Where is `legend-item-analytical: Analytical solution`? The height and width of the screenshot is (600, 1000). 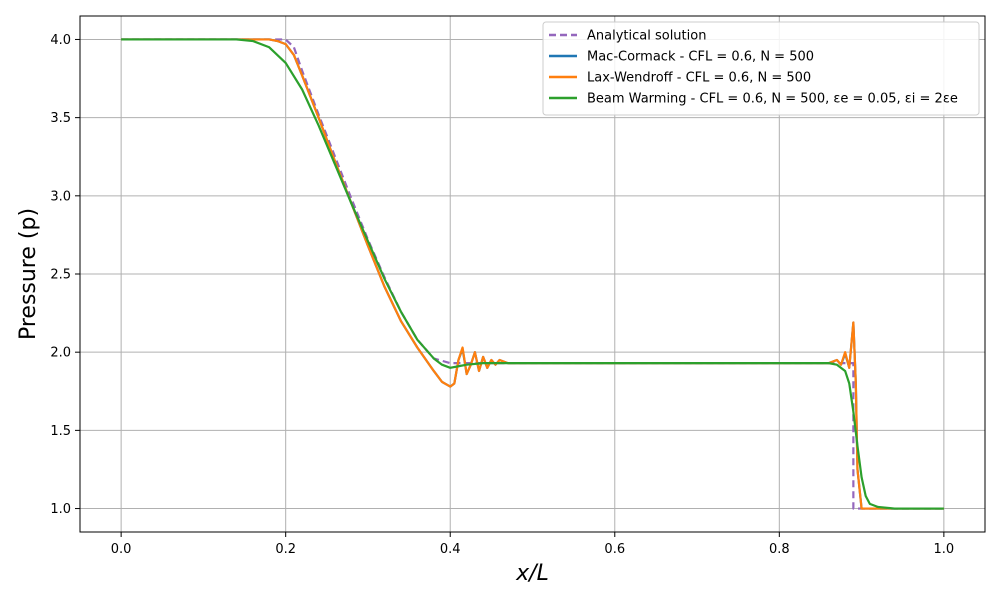
legend-item-analytical: Analytical solution is located at coordinates (627, 36).